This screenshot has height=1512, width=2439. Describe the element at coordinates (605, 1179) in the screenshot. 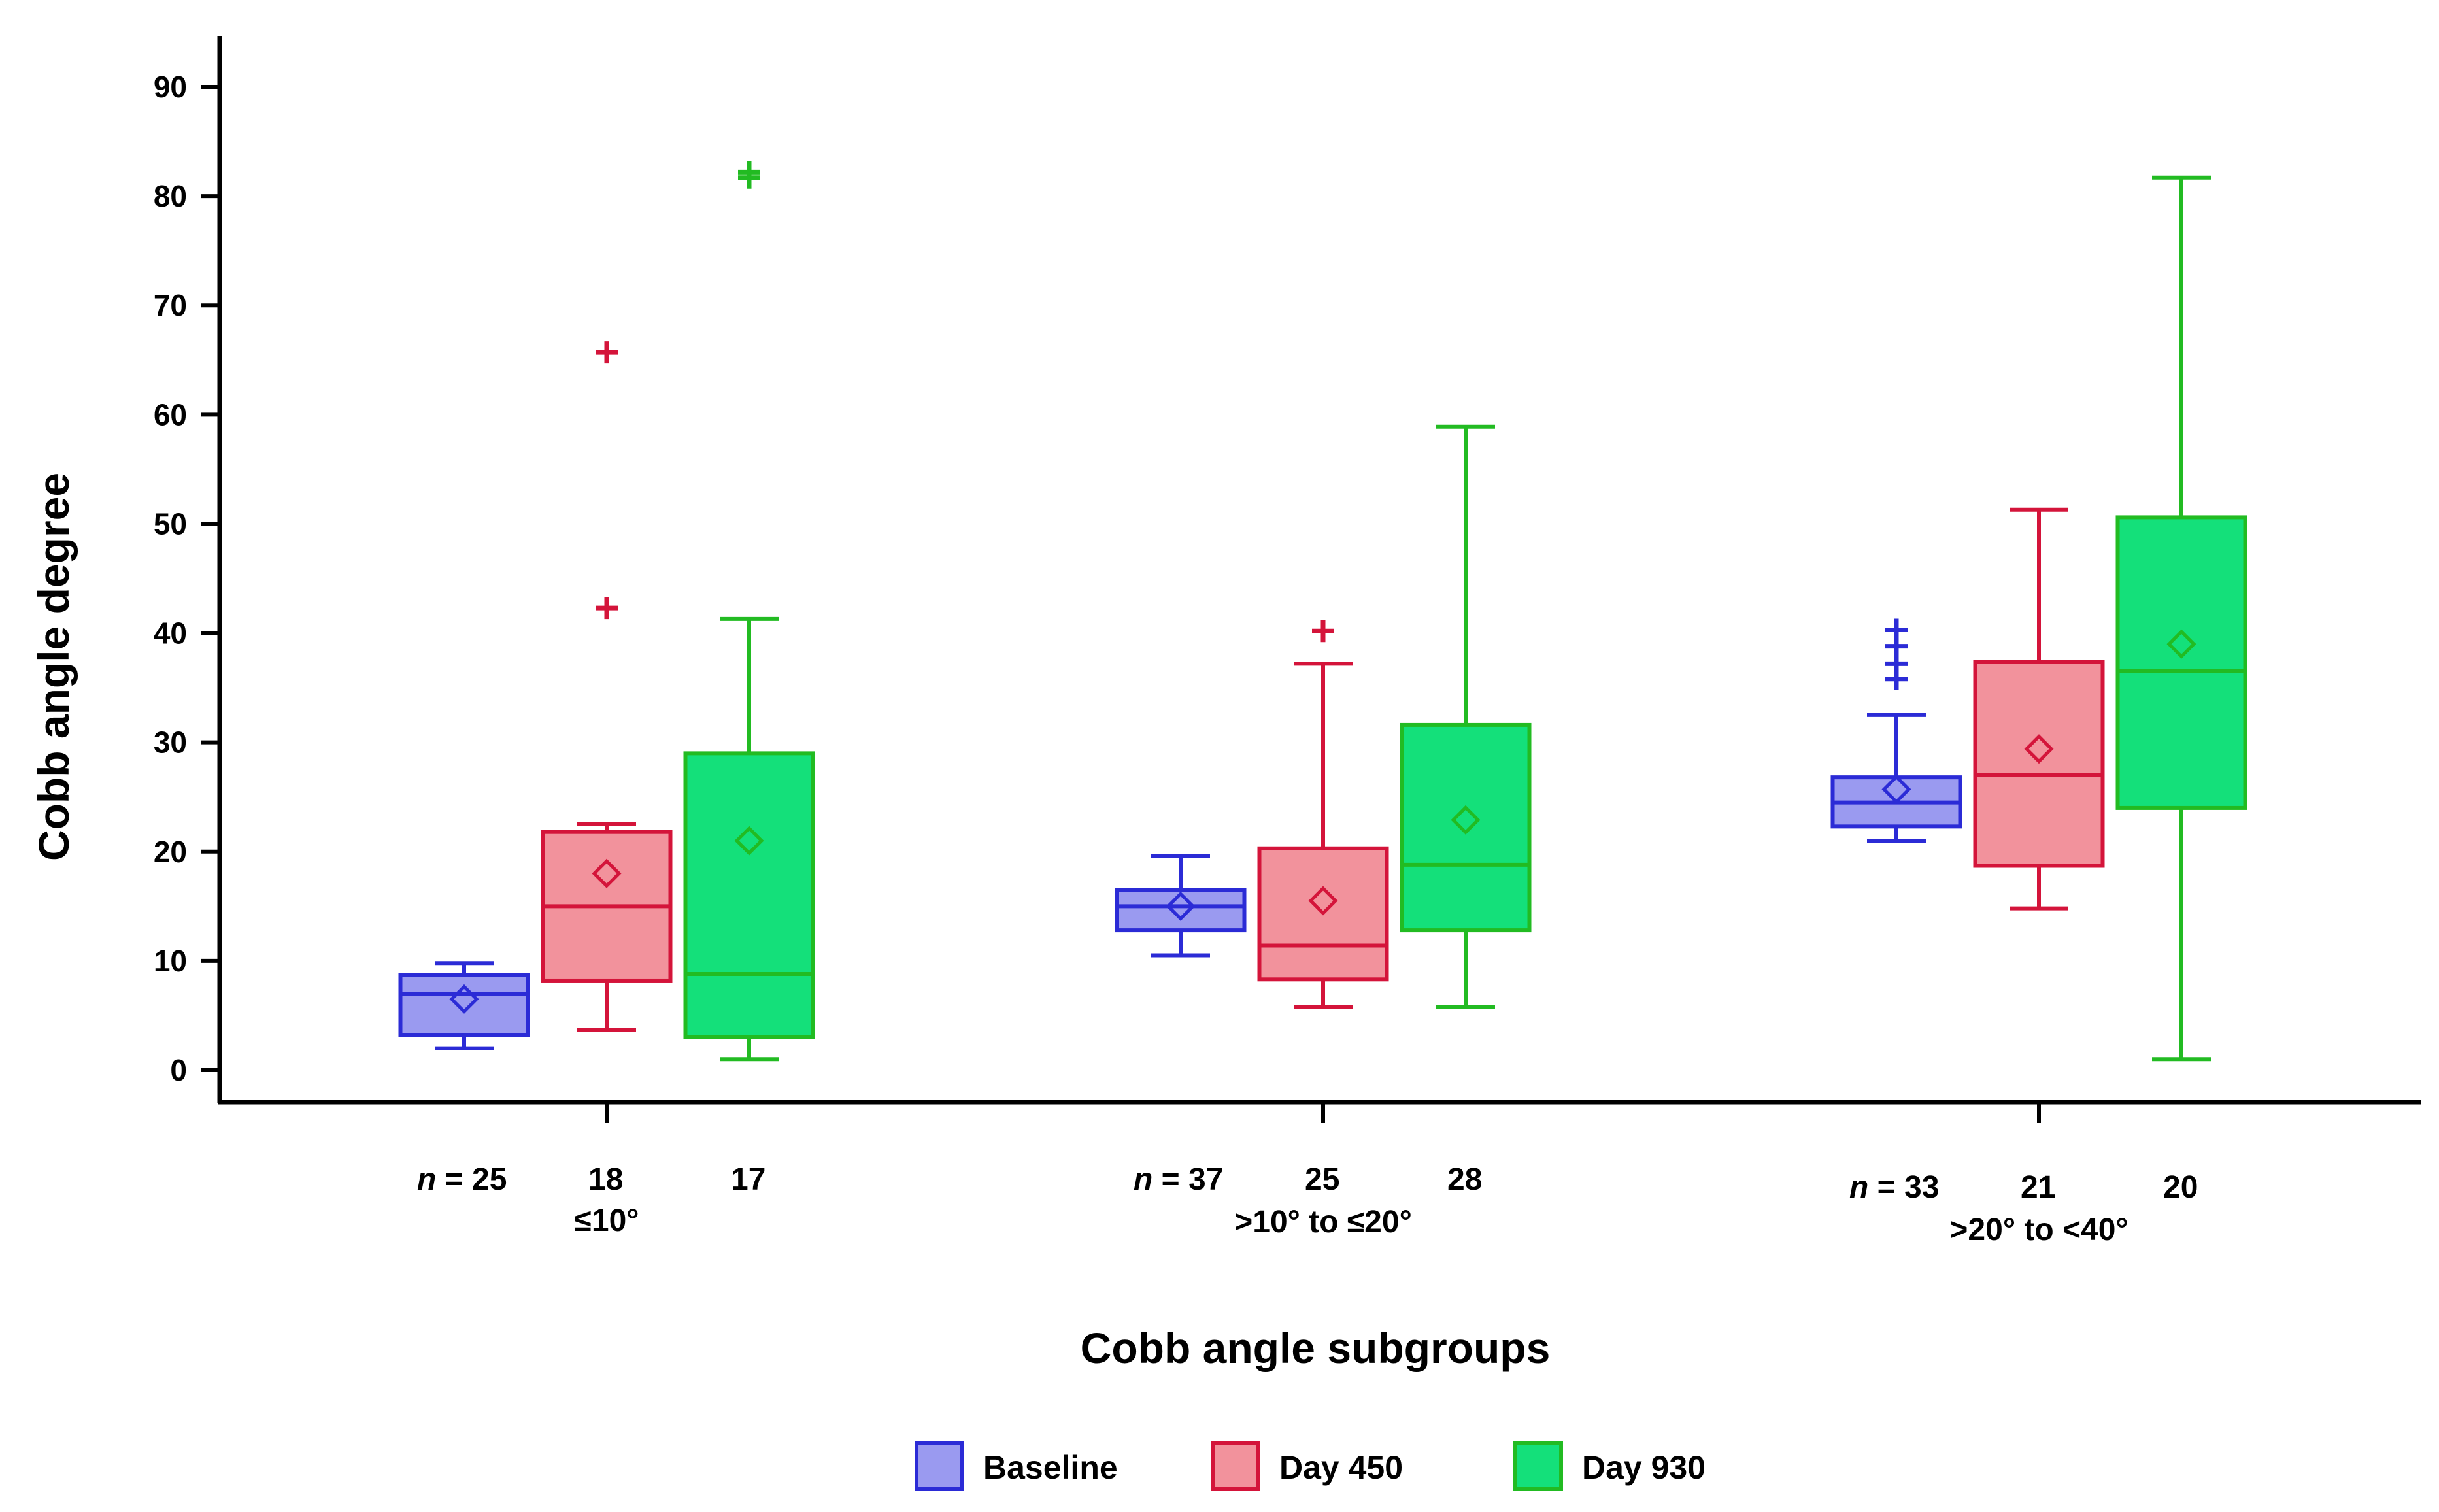

I see `n-value: 18` at that location.